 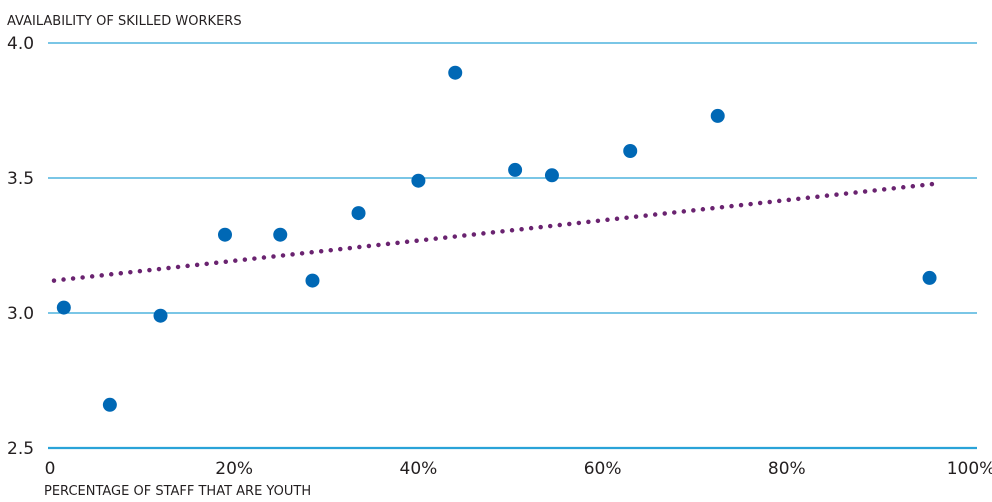 I want to click on x-tick-label: 40%, so click(x=419, y=469).